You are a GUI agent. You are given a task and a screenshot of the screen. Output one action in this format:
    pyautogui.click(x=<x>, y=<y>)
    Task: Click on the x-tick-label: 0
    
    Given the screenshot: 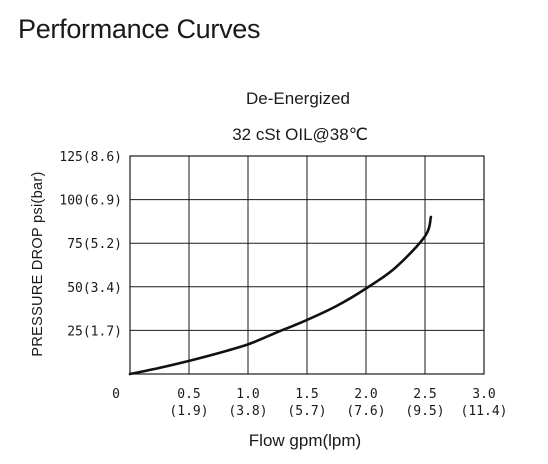 What is the action you would take?
    pyautogui.click(x=116, y=394)
    